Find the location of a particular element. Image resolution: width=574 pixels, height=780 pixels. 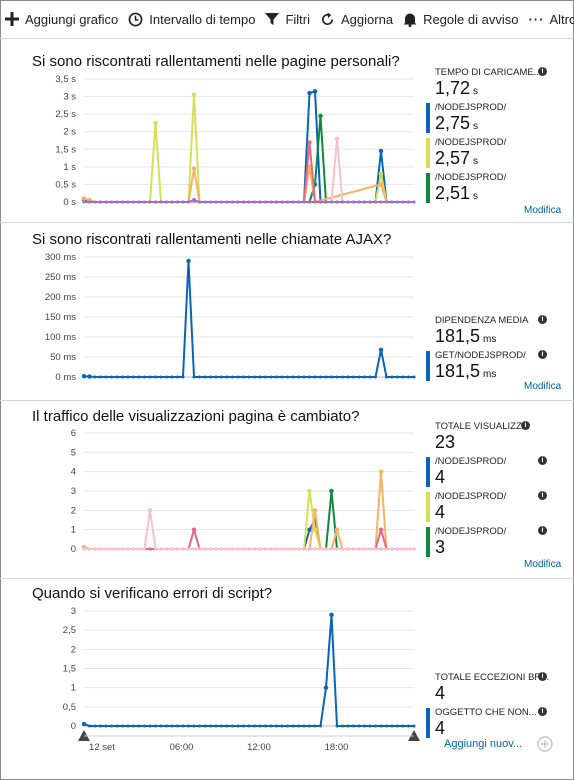

legend-item-value: 3 is located at coordinates (440, 547).